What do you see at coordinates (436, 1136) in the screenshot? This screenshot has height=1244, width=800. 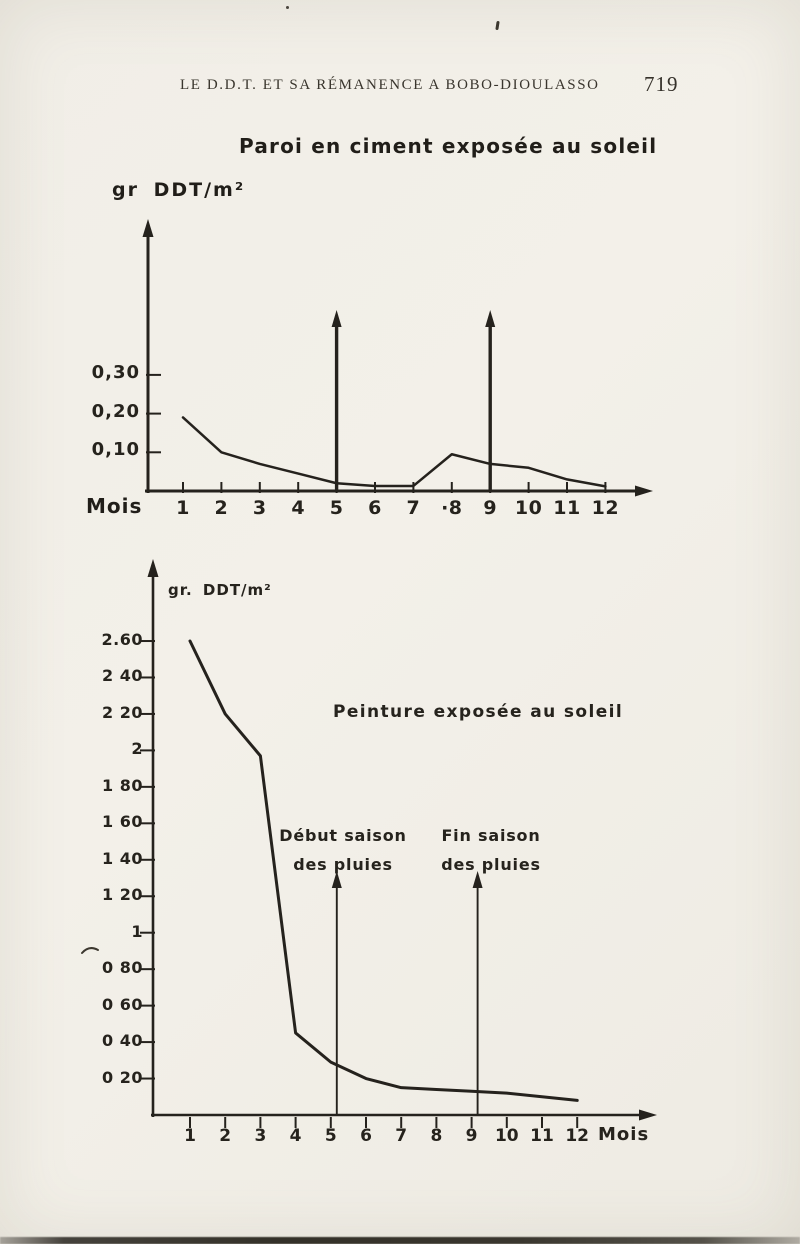 I see `x-tick-label: 8` at bounding box center [436, 1136].